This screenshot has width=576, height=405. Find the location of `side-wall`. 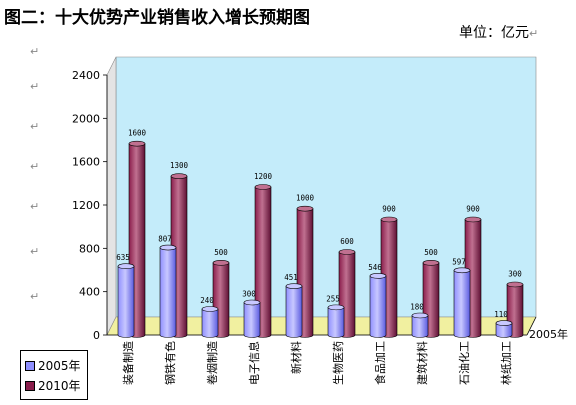

side-wall is located at coordinates (111, 196).